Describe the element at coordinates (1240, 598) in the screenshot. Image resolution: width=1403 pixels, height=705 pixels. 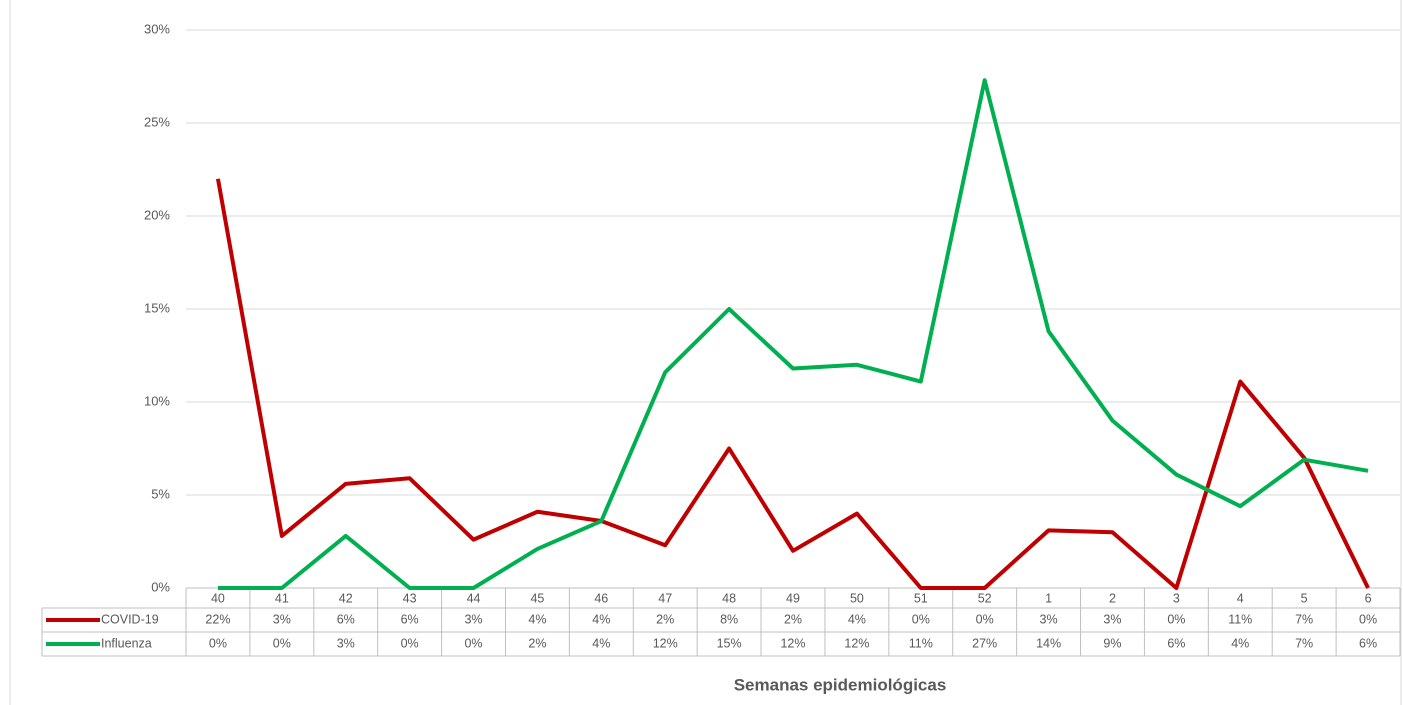
I see `x-tick-label: 4` at that location.